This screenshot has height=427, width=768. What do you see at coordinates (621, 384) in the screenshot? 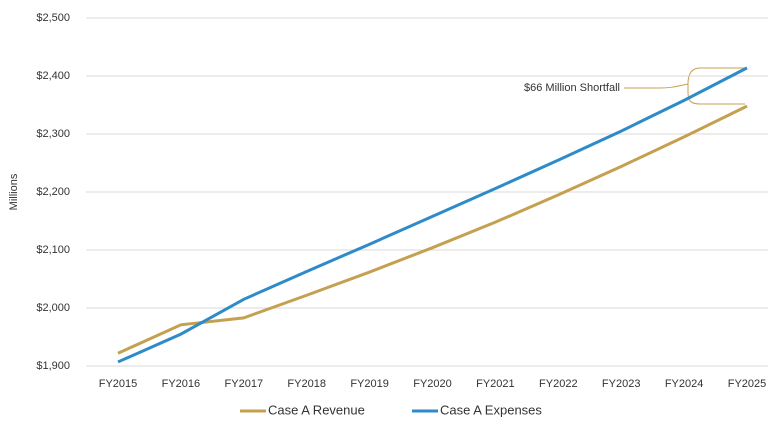
I see `x-tick-label: FY2023` at bounding box center [621, 384].